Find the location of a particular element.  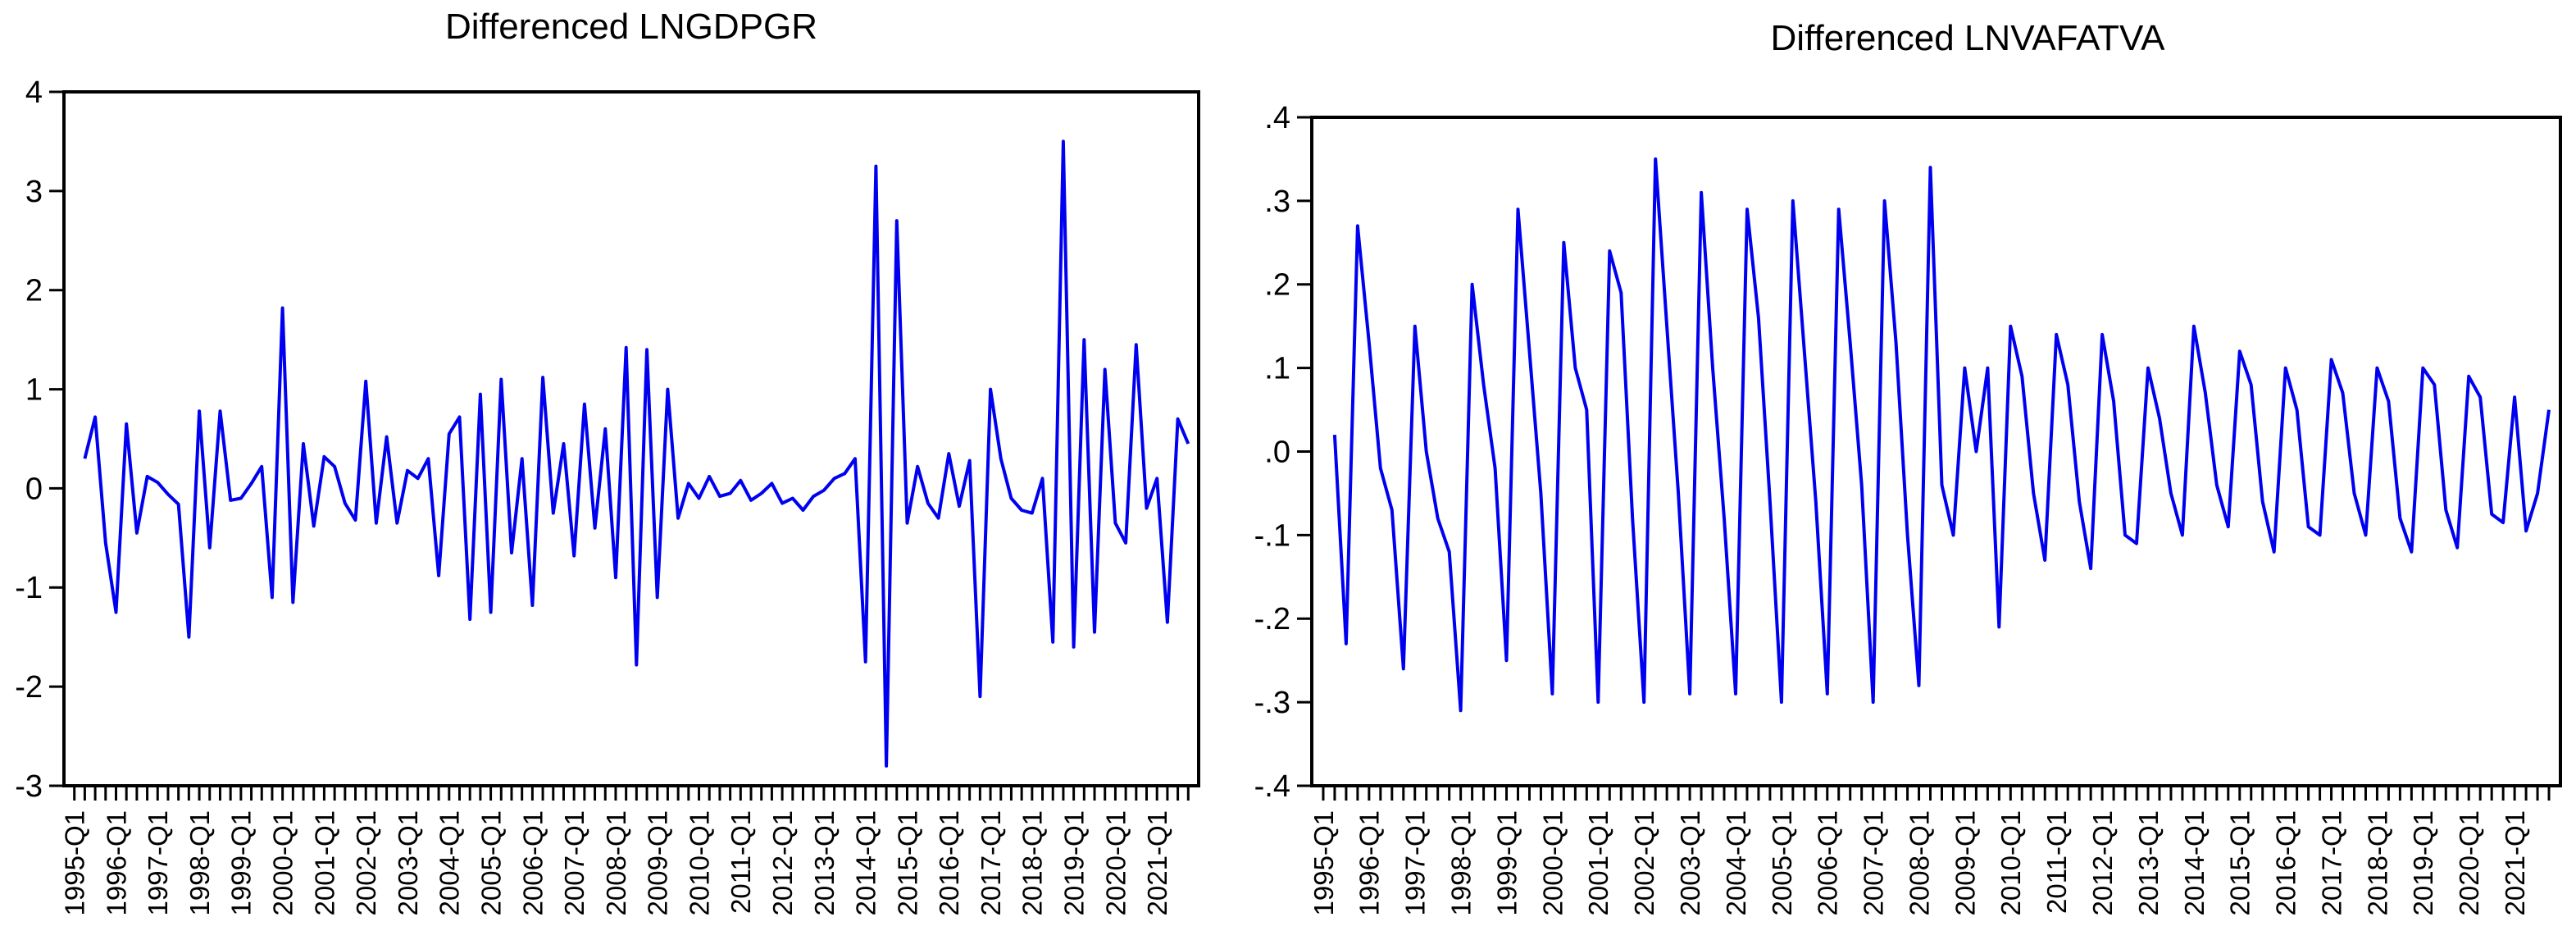

y-axis-tick-label: 3 is located at coordinates (34, 192).